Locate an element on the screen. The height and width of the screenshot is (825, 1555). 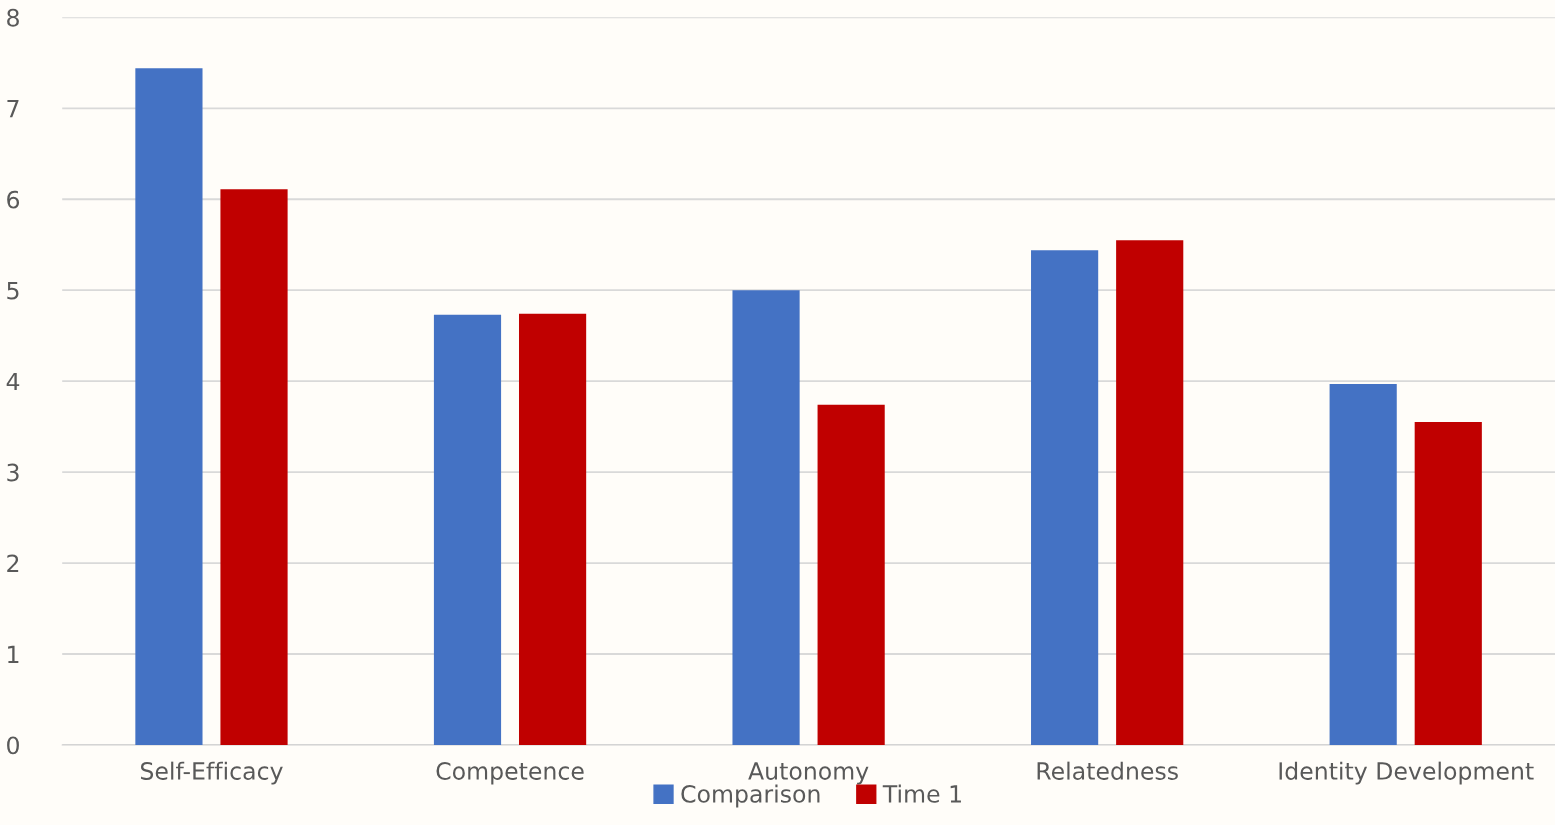
x-tick-label: Competence is located at coordinates (510, 773).